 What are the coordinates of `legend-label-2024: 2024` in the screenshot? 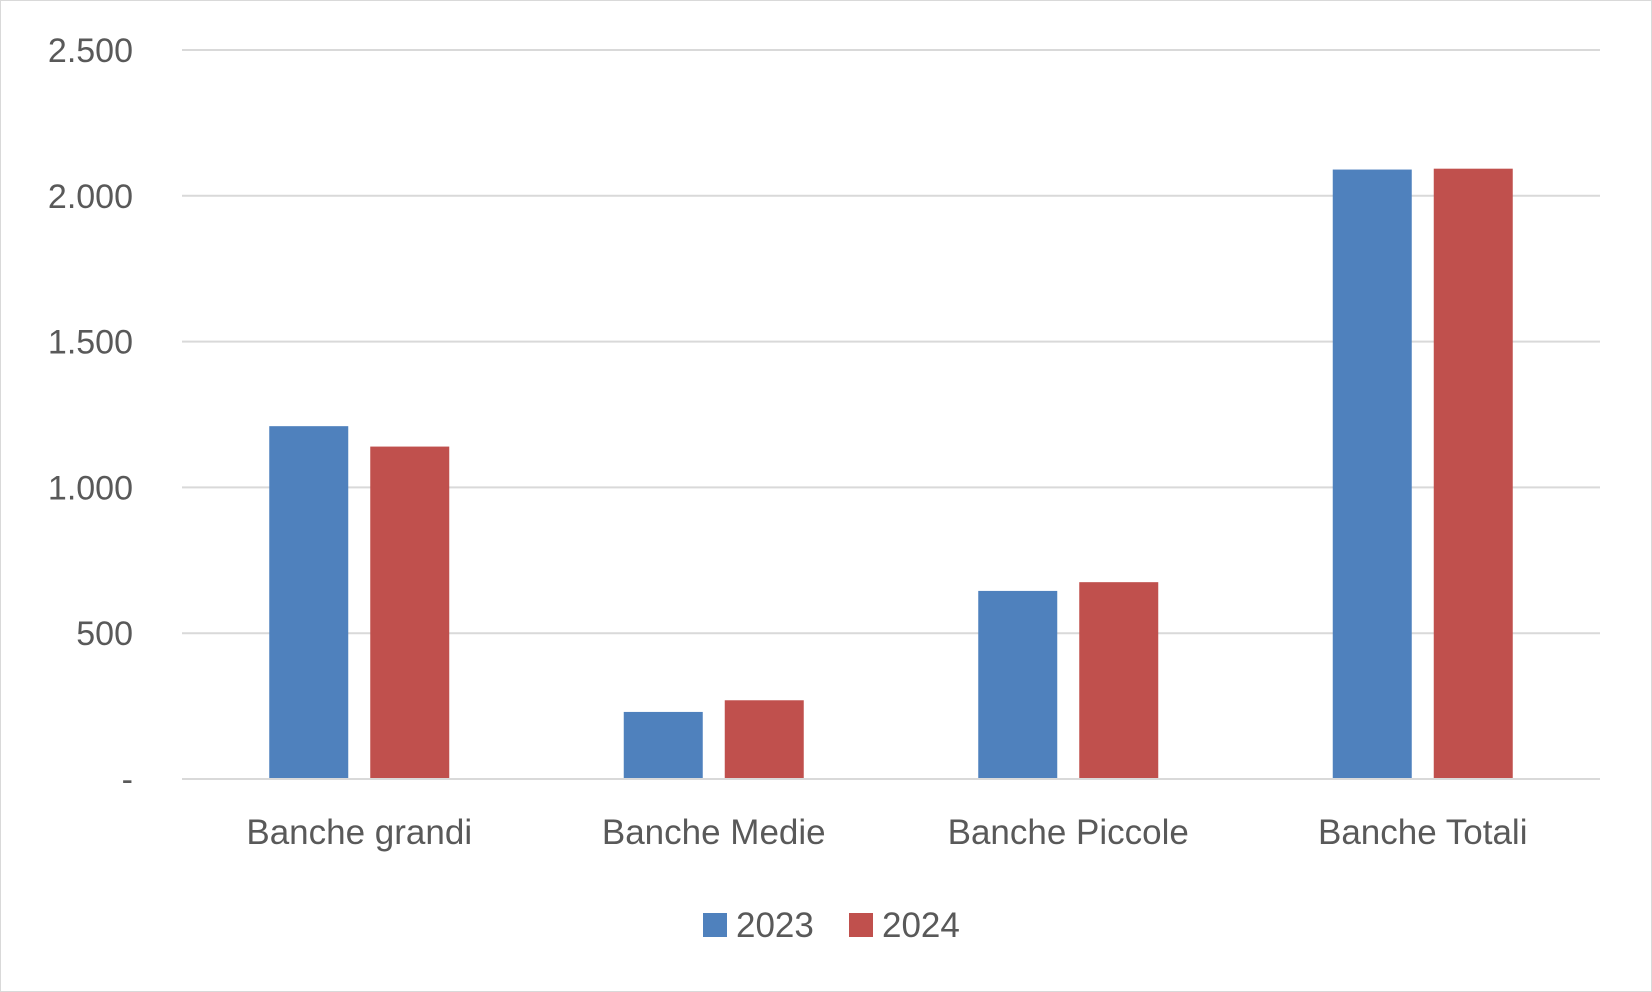 It's located at (921, 925).